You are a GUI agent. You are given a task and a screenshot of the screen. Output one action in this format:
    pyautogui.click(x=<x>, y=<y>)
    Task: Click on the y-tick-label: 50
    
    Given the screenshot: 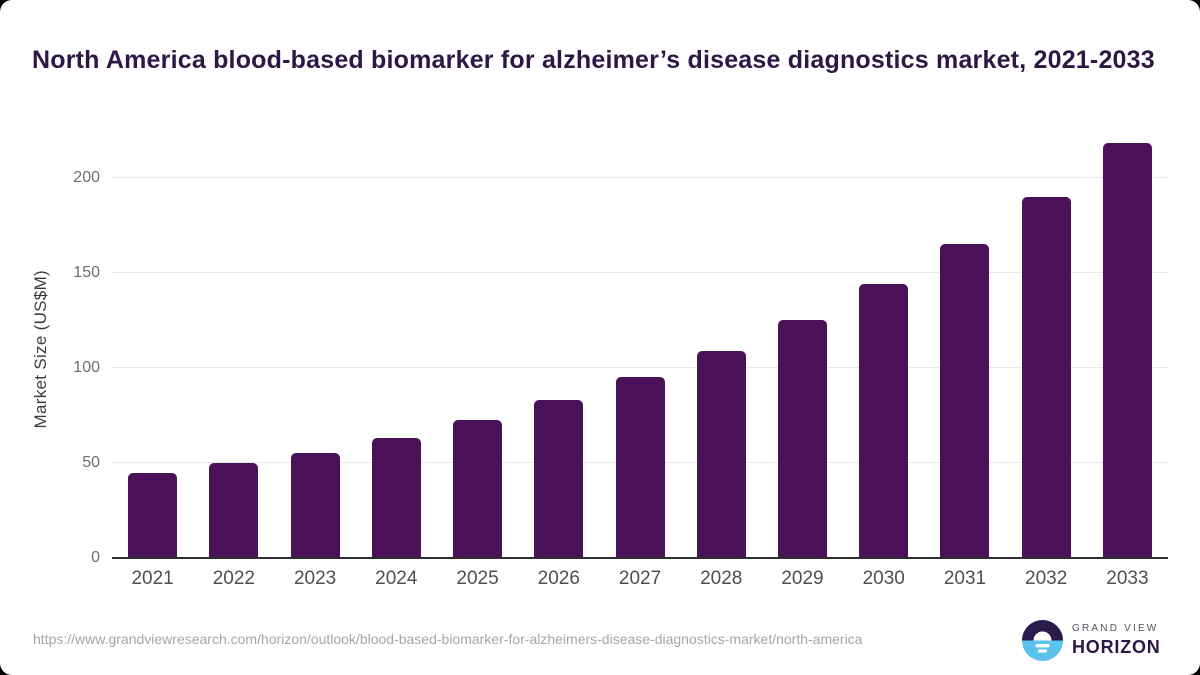 What is the action you would take?
    pyautogui.click(x=91, y=462)
    